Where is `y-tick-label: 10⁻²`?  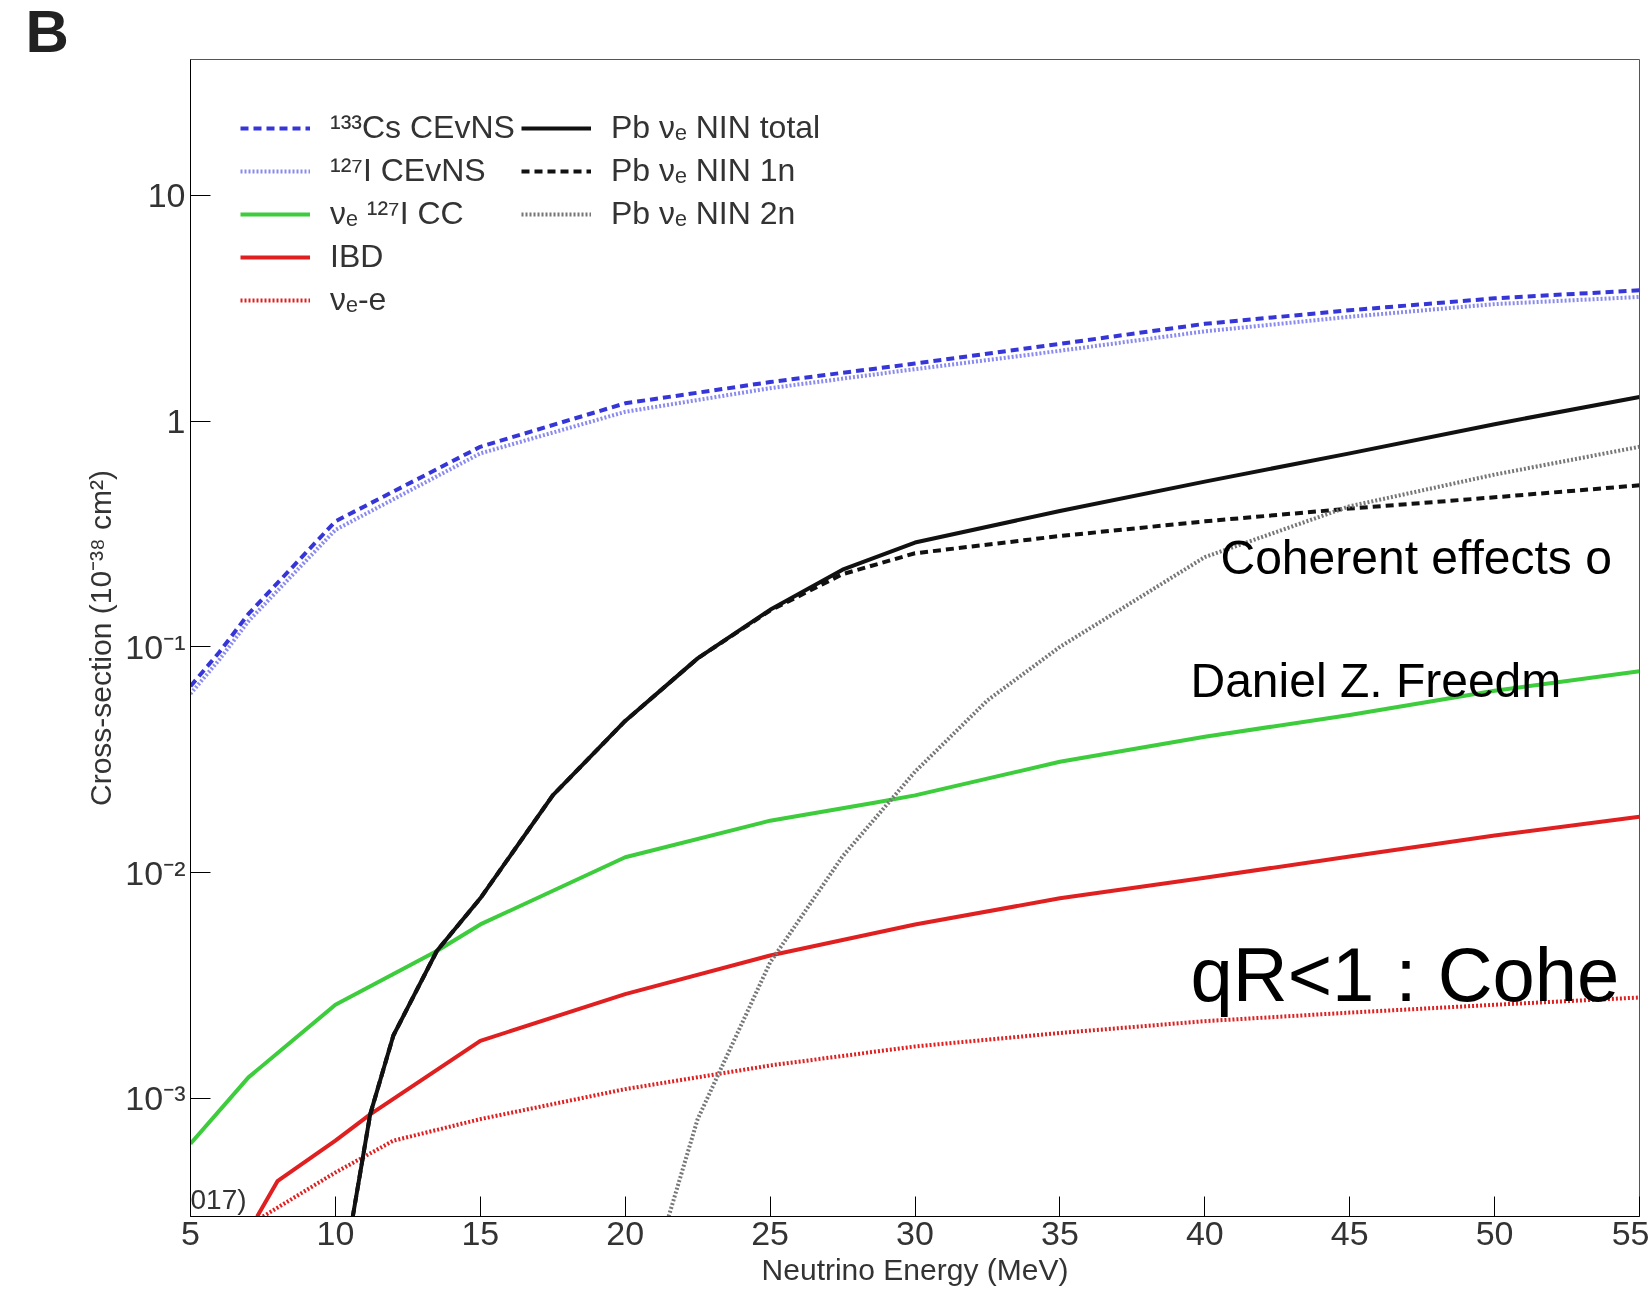 y-tick-label: 10⁻² is located at coordinates (155, 872).